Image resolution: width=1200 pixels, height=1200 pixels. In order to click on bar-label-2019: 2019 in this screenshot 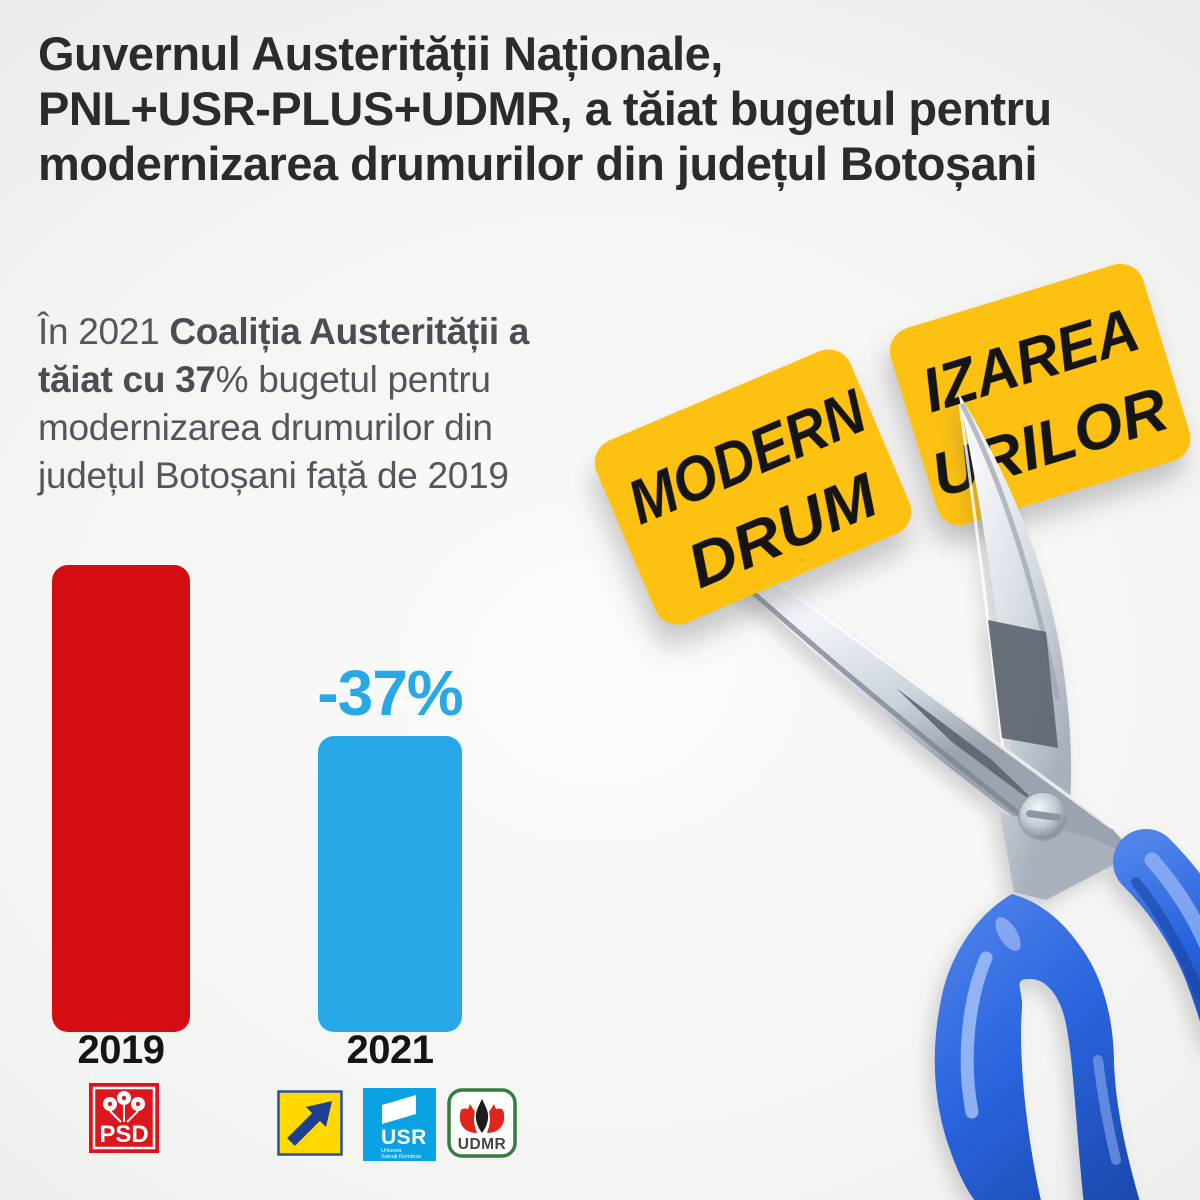, I will do `click(121, 1050)`.